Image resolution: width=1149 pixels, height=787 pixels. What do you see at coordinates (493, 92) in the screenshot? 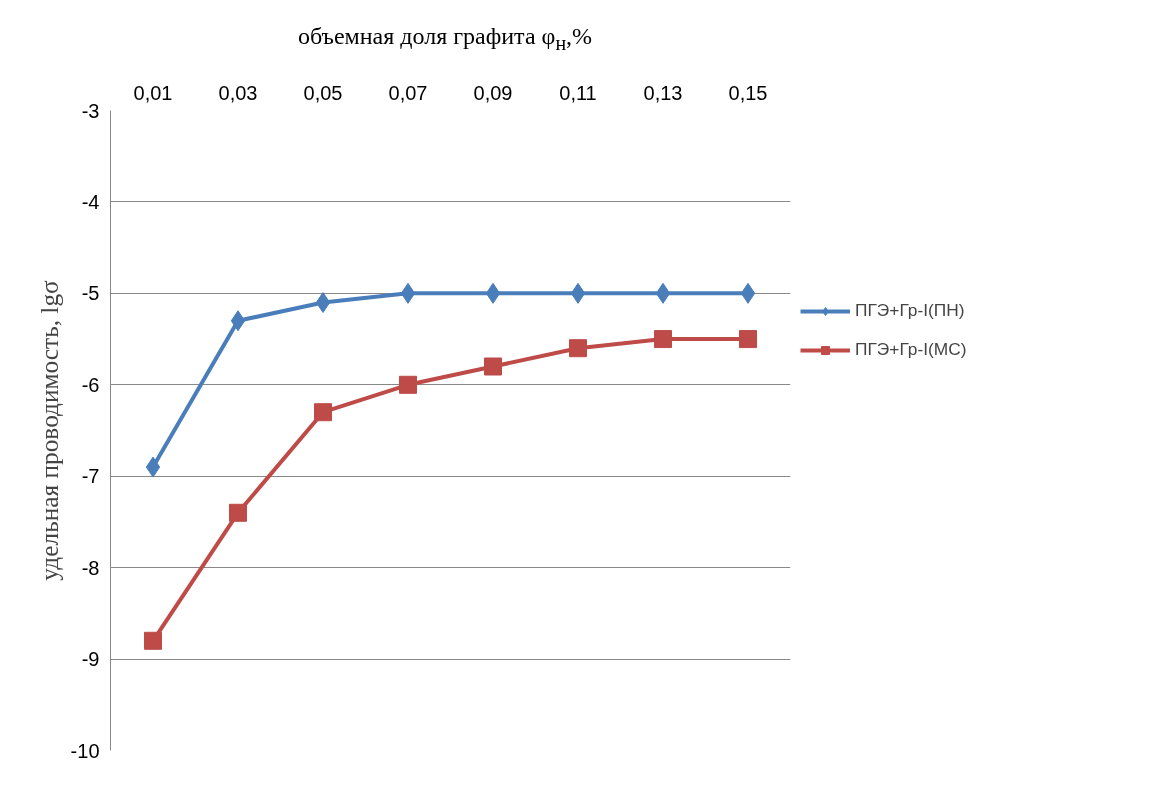
I see `x-tick-label: 0,09` at bounding box center [493, 92].